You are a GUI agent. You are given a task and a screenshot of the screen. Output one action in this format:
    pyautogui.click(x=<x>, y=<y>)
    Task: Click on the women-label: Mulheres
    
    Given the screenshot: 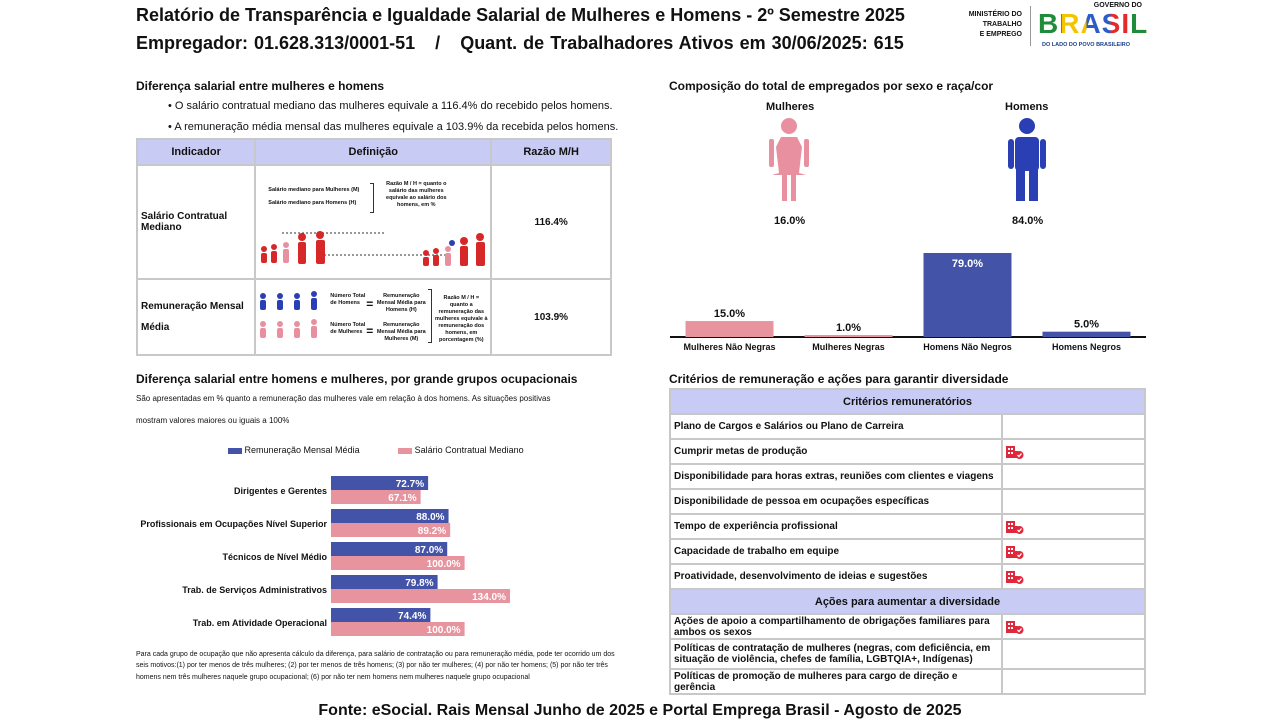 What is the action you would take?
    pyautogui.click(x=790, y=107)
    